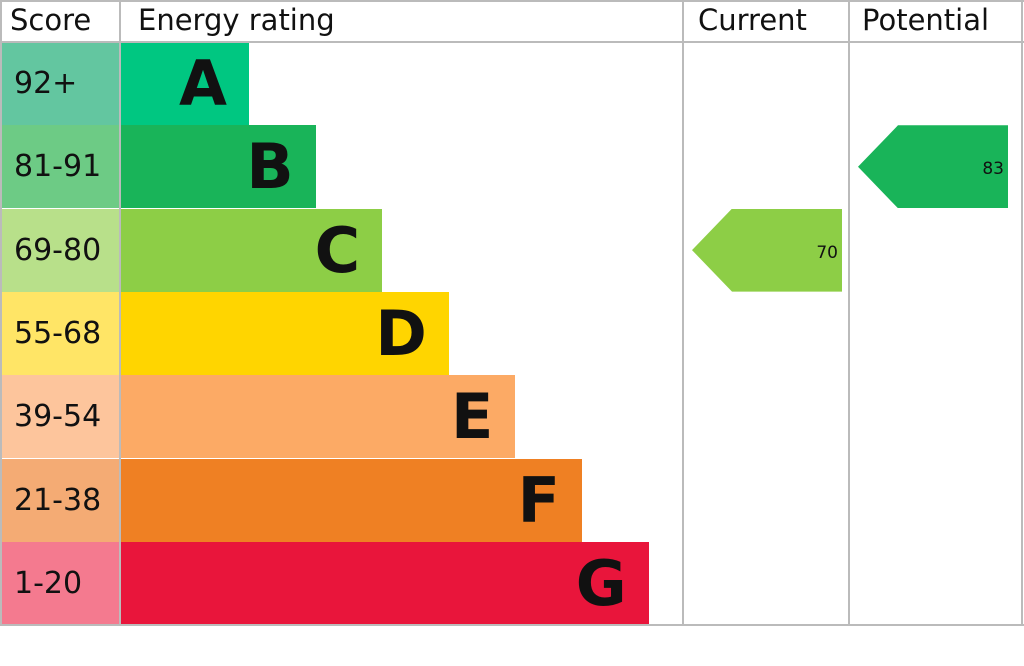 This screenshot has height=666, width=1024. Describe the element at coordinates (251, 250) in the screenshot. I see `rating-bar-C: C` at that location.